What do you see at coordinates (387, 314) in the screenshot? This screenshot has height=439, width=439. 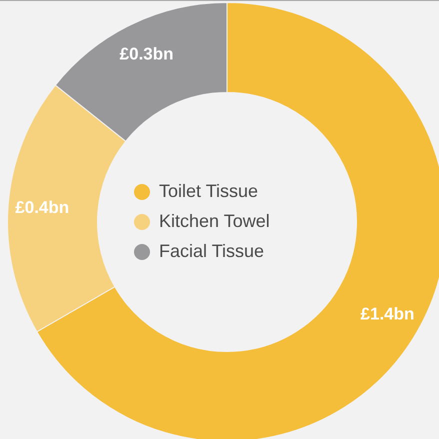 I see `data-label: £1.4bn` at bounding box center [387, 314].